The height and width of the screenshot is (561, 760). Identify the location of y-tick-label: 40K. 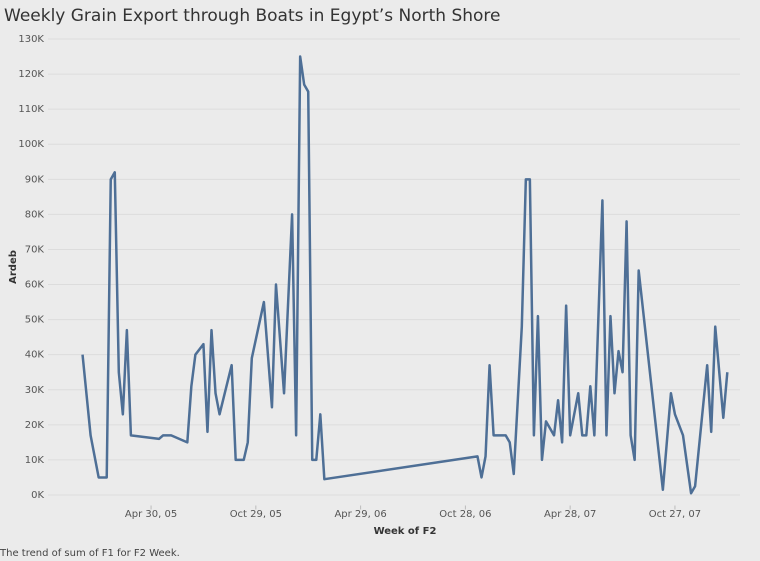
(35, 355).